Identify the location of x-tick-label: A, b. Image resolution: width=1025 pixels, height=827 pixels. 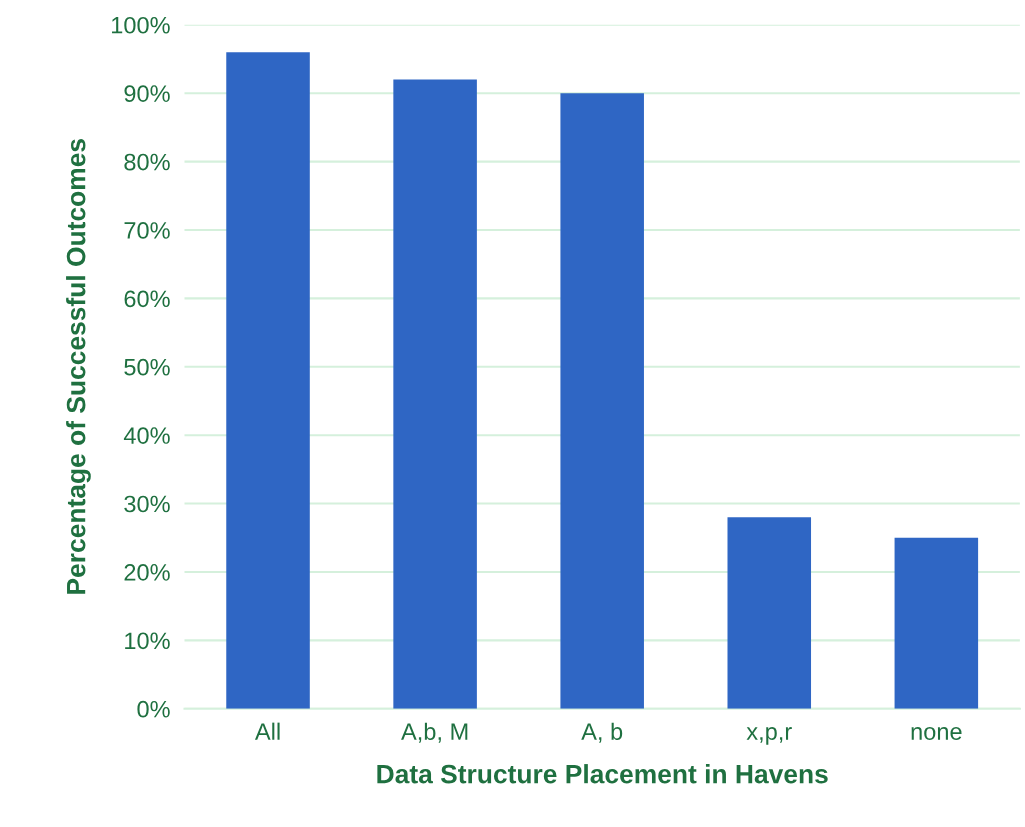
(602, 732).